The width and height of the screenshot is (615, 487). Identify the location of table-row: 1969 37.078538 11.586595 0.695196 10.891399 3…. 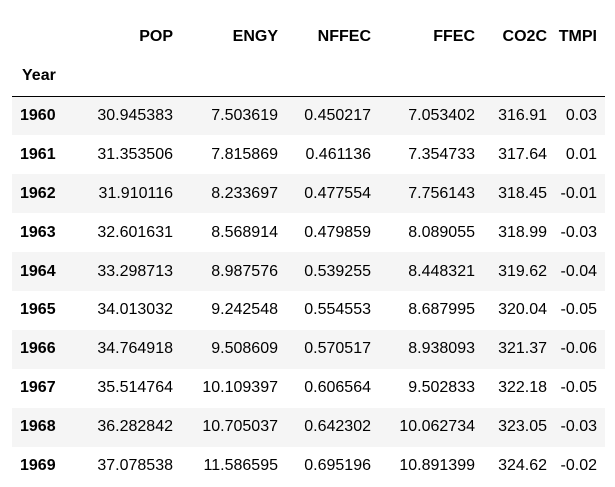
(308, 466).